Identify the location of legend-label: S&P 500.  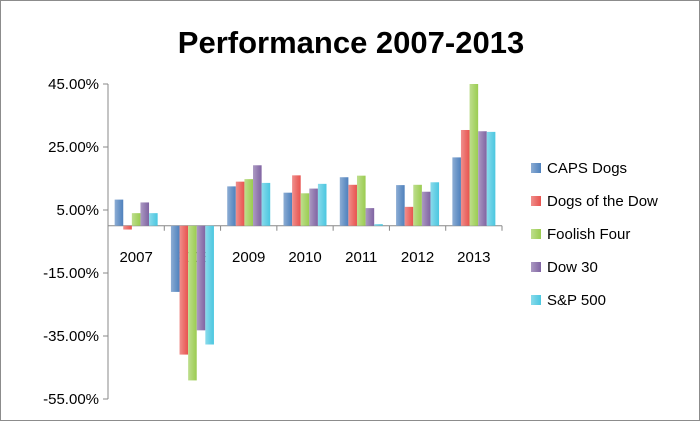
(576, 300).